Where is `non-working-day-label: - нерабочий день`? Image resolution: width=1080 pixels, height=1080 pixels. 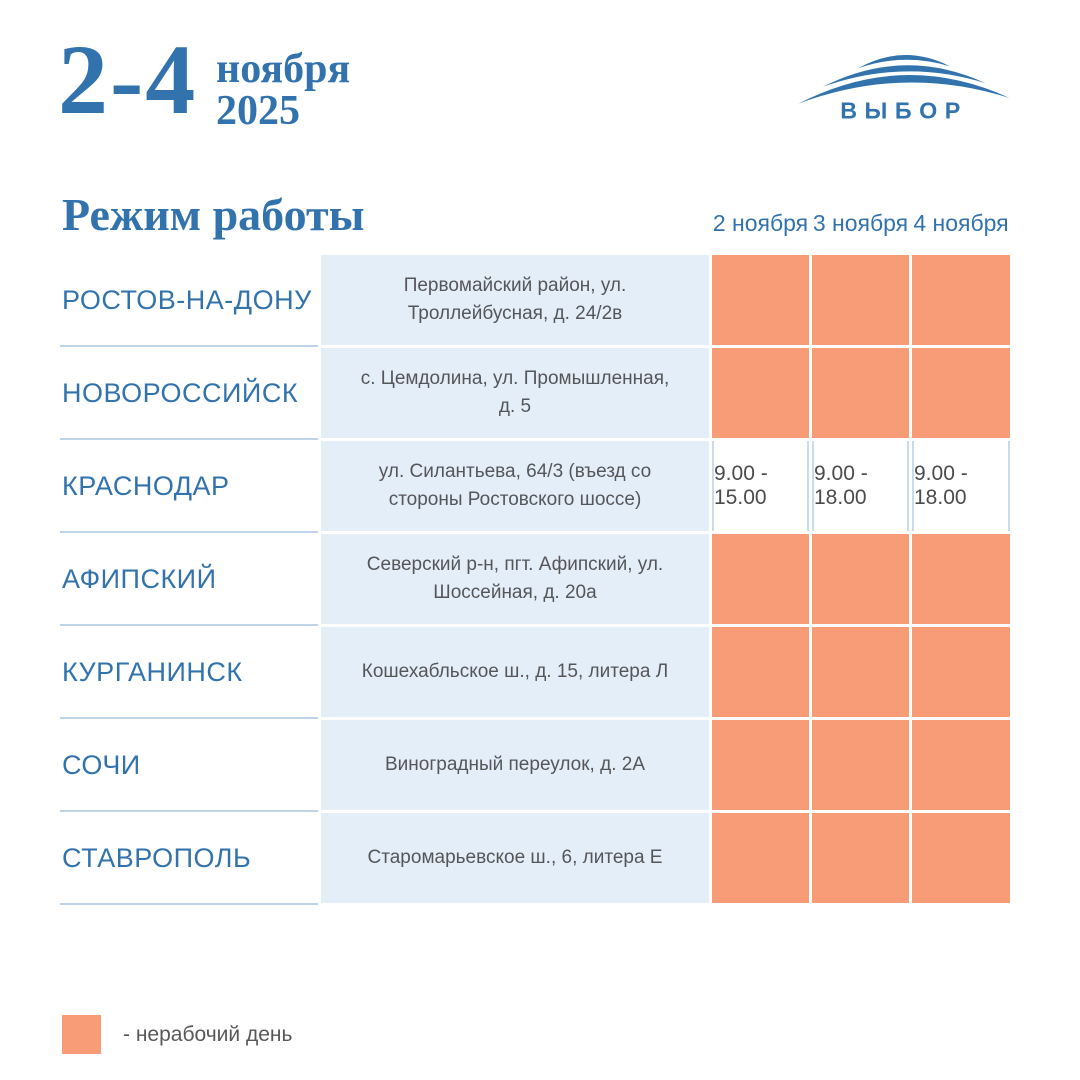
non-working-day-label: - нерабочий день is located at coordinates (208, 1034).